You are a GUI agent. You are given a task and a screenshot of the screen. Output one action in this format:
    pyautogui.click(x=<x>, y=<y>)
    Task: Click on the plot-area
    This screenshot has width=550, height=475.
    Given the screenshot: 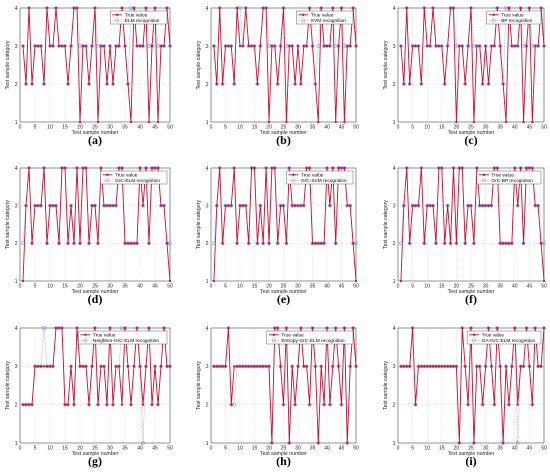 What is the action you would take?
    pyautogui.click(x=95, y=385)
    